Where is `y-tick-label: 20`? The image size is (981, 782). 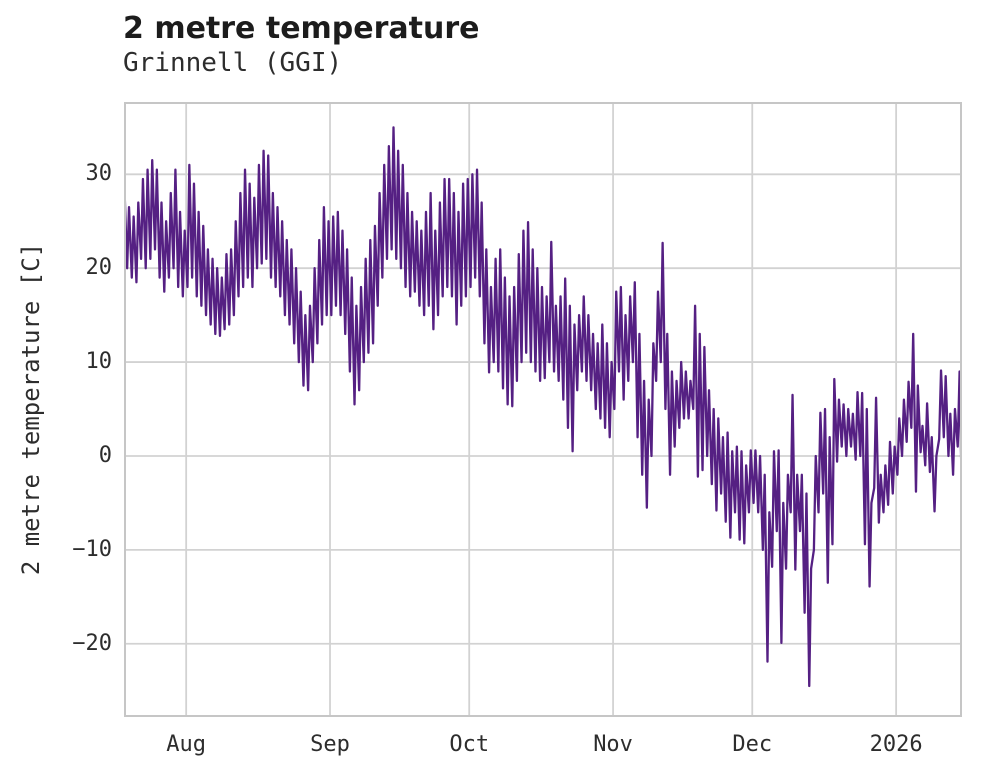
y-tick-label: 20 is located at coordinates (99, 268).